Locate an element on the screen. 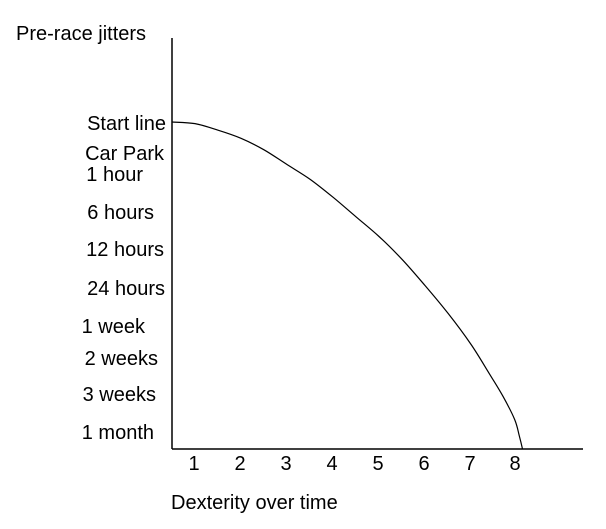 The width and height of the screenshot is (606, 529). x-tick-label: 1 is located at coordinates (193, 464).